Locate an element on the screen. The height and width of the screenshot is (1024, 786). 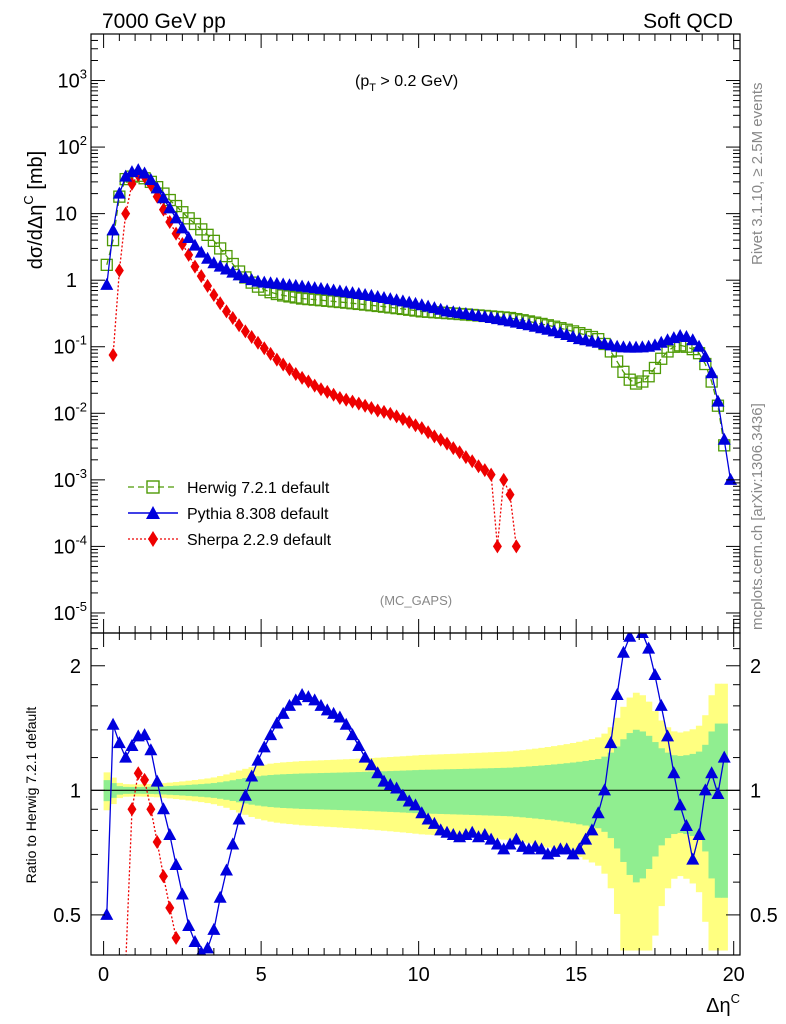
main-y-tick-label: 10-1 is located at coordinates (70, 346).